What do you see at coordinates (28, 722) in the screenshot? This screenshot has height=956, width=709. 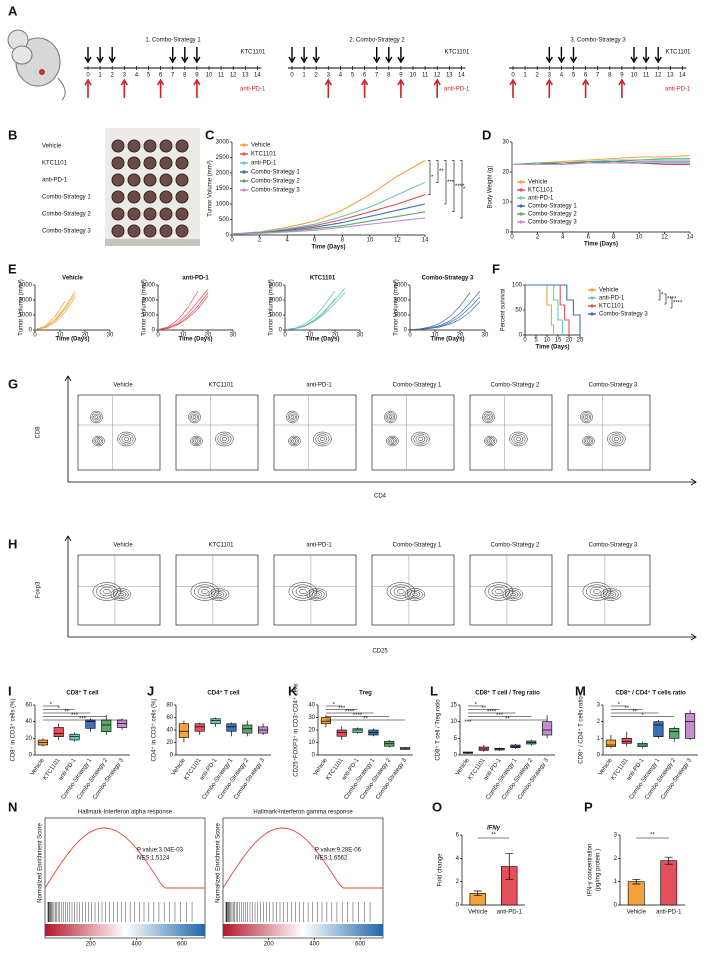 I see `y-tick-label: 40` at bounding box center [28, 722].